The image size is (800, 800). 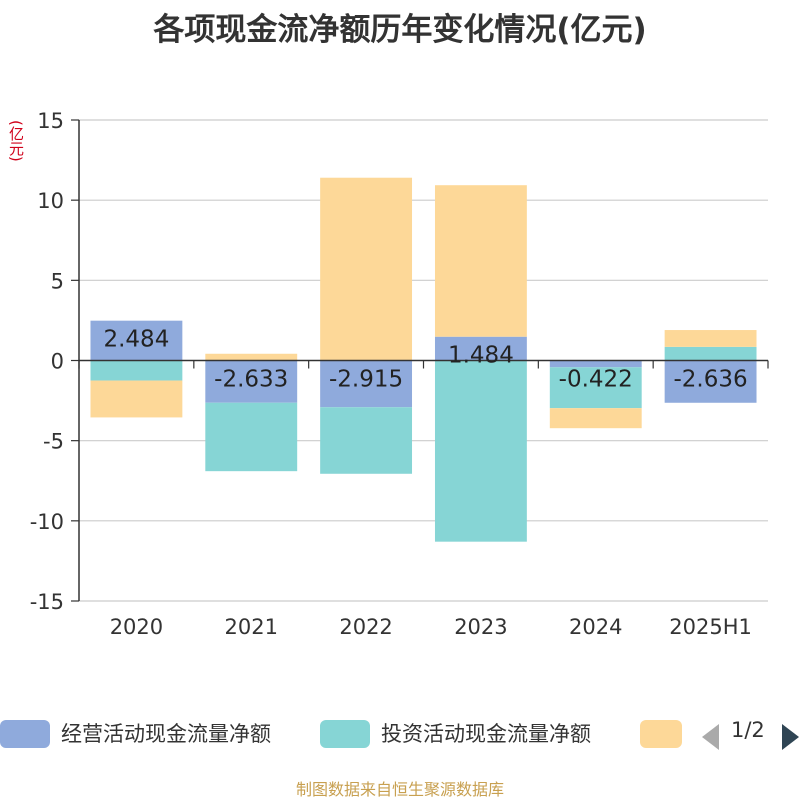 What do you see at coordinates (16, 141) in the screenshot?
I see `y-axis-unit-label: (亿元)` at bounding box center [16, 141].